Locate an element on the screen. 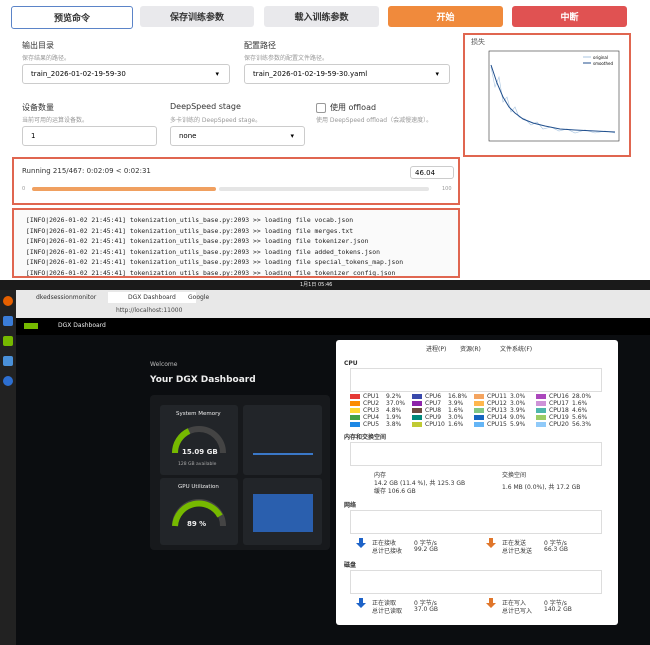 Image resolution: width=650 pixels, height=645 pixels. cpu-name: CPU5 is located at coordinates (371, 424).